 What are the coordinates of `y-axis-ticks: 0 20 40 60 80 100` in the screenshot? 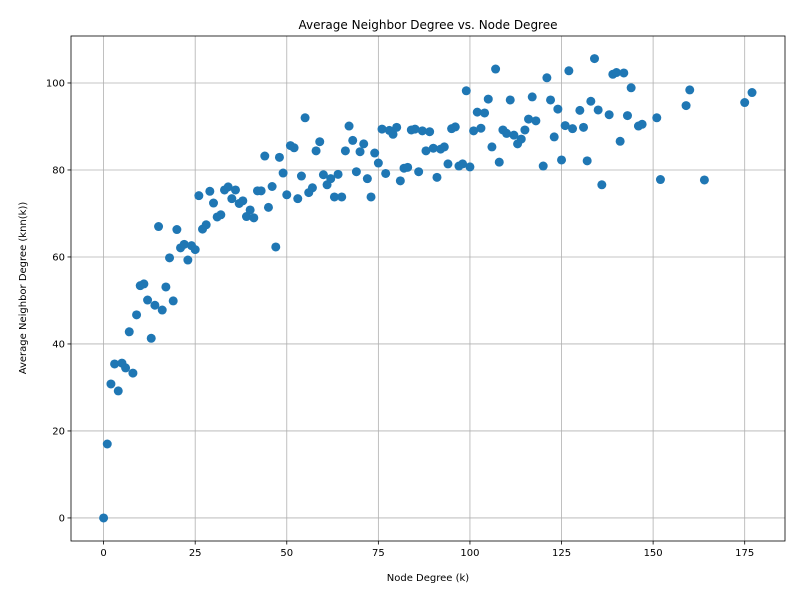 It's located at (58, 301).